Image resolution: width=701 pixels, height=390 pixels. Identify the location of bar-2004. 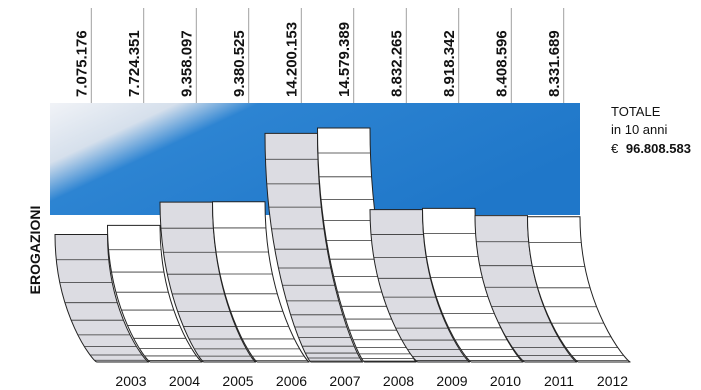
(154, 293).